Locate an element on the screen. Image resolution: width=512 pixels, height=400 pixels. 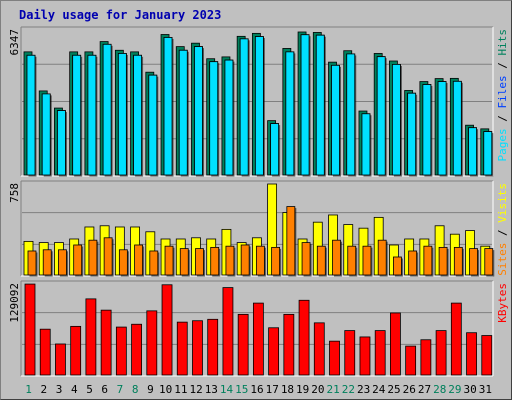
day-label: 25 is located at coordinates (393, 389).